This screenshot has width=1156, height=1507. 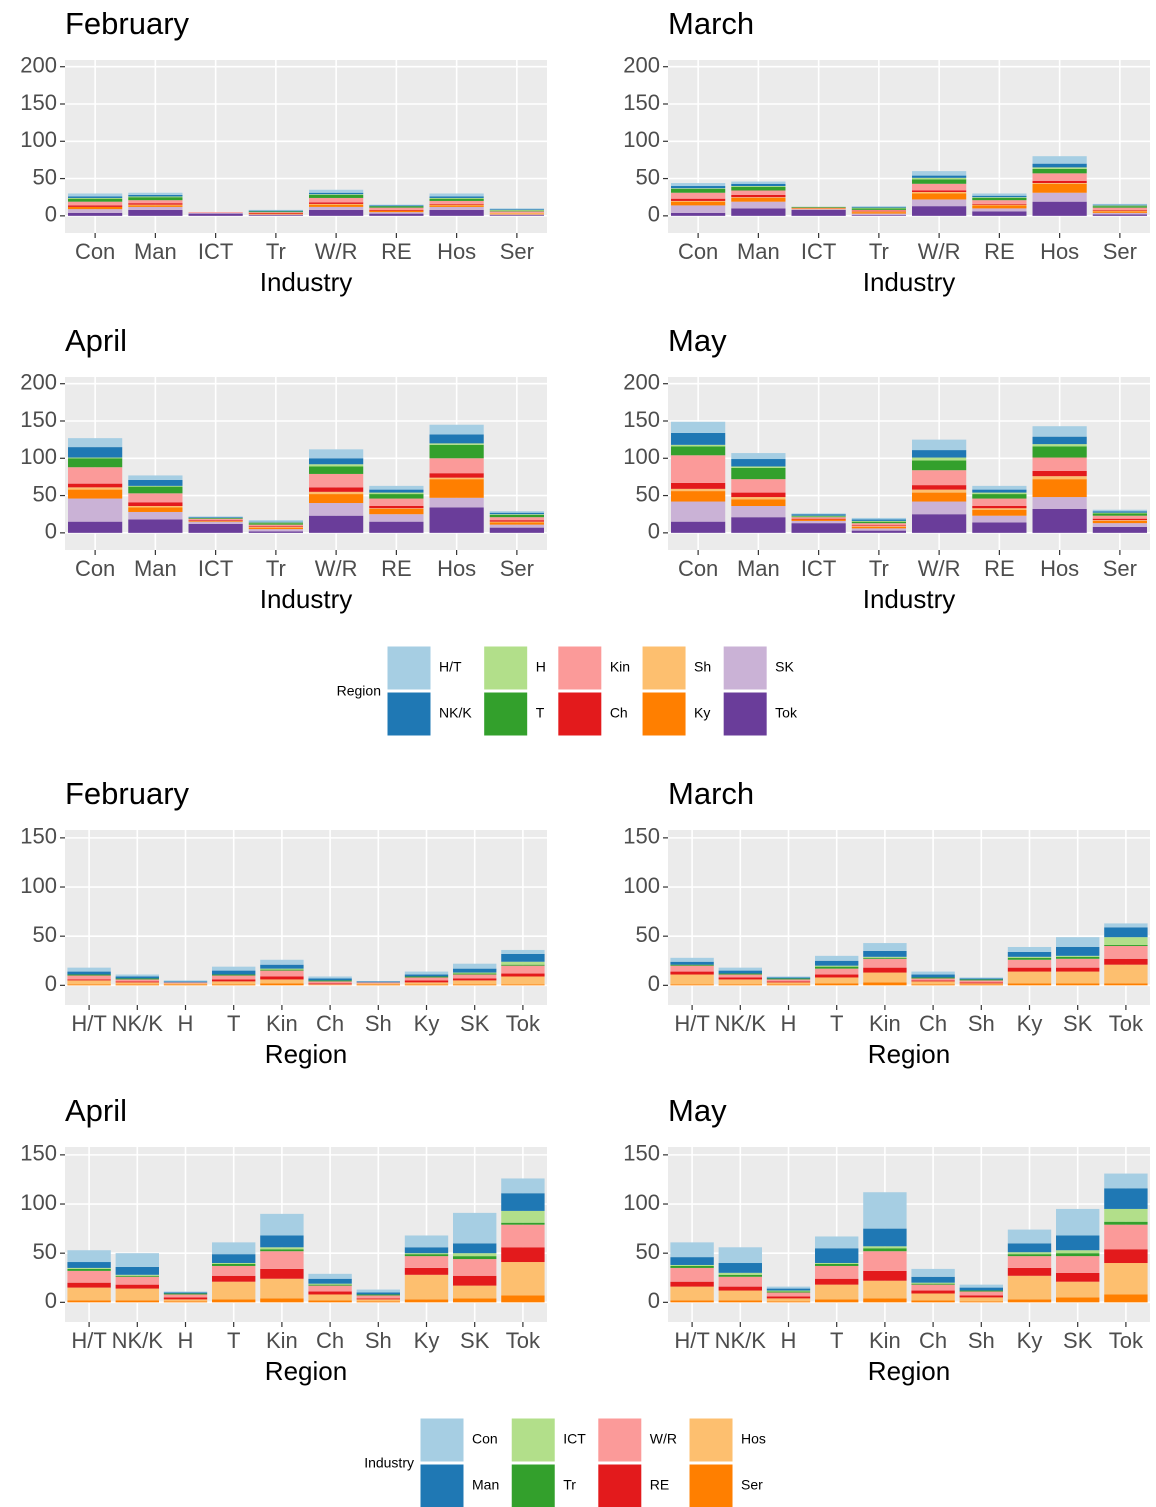 I want to click on x-tick-label: ICT, so click(x=818, y=251).